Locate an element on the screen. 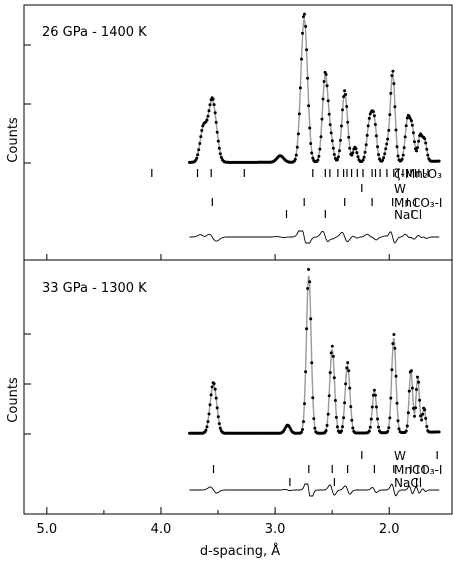  panel-1-title: 26 GPa - 1400 K is located at coordinates (94, 32).